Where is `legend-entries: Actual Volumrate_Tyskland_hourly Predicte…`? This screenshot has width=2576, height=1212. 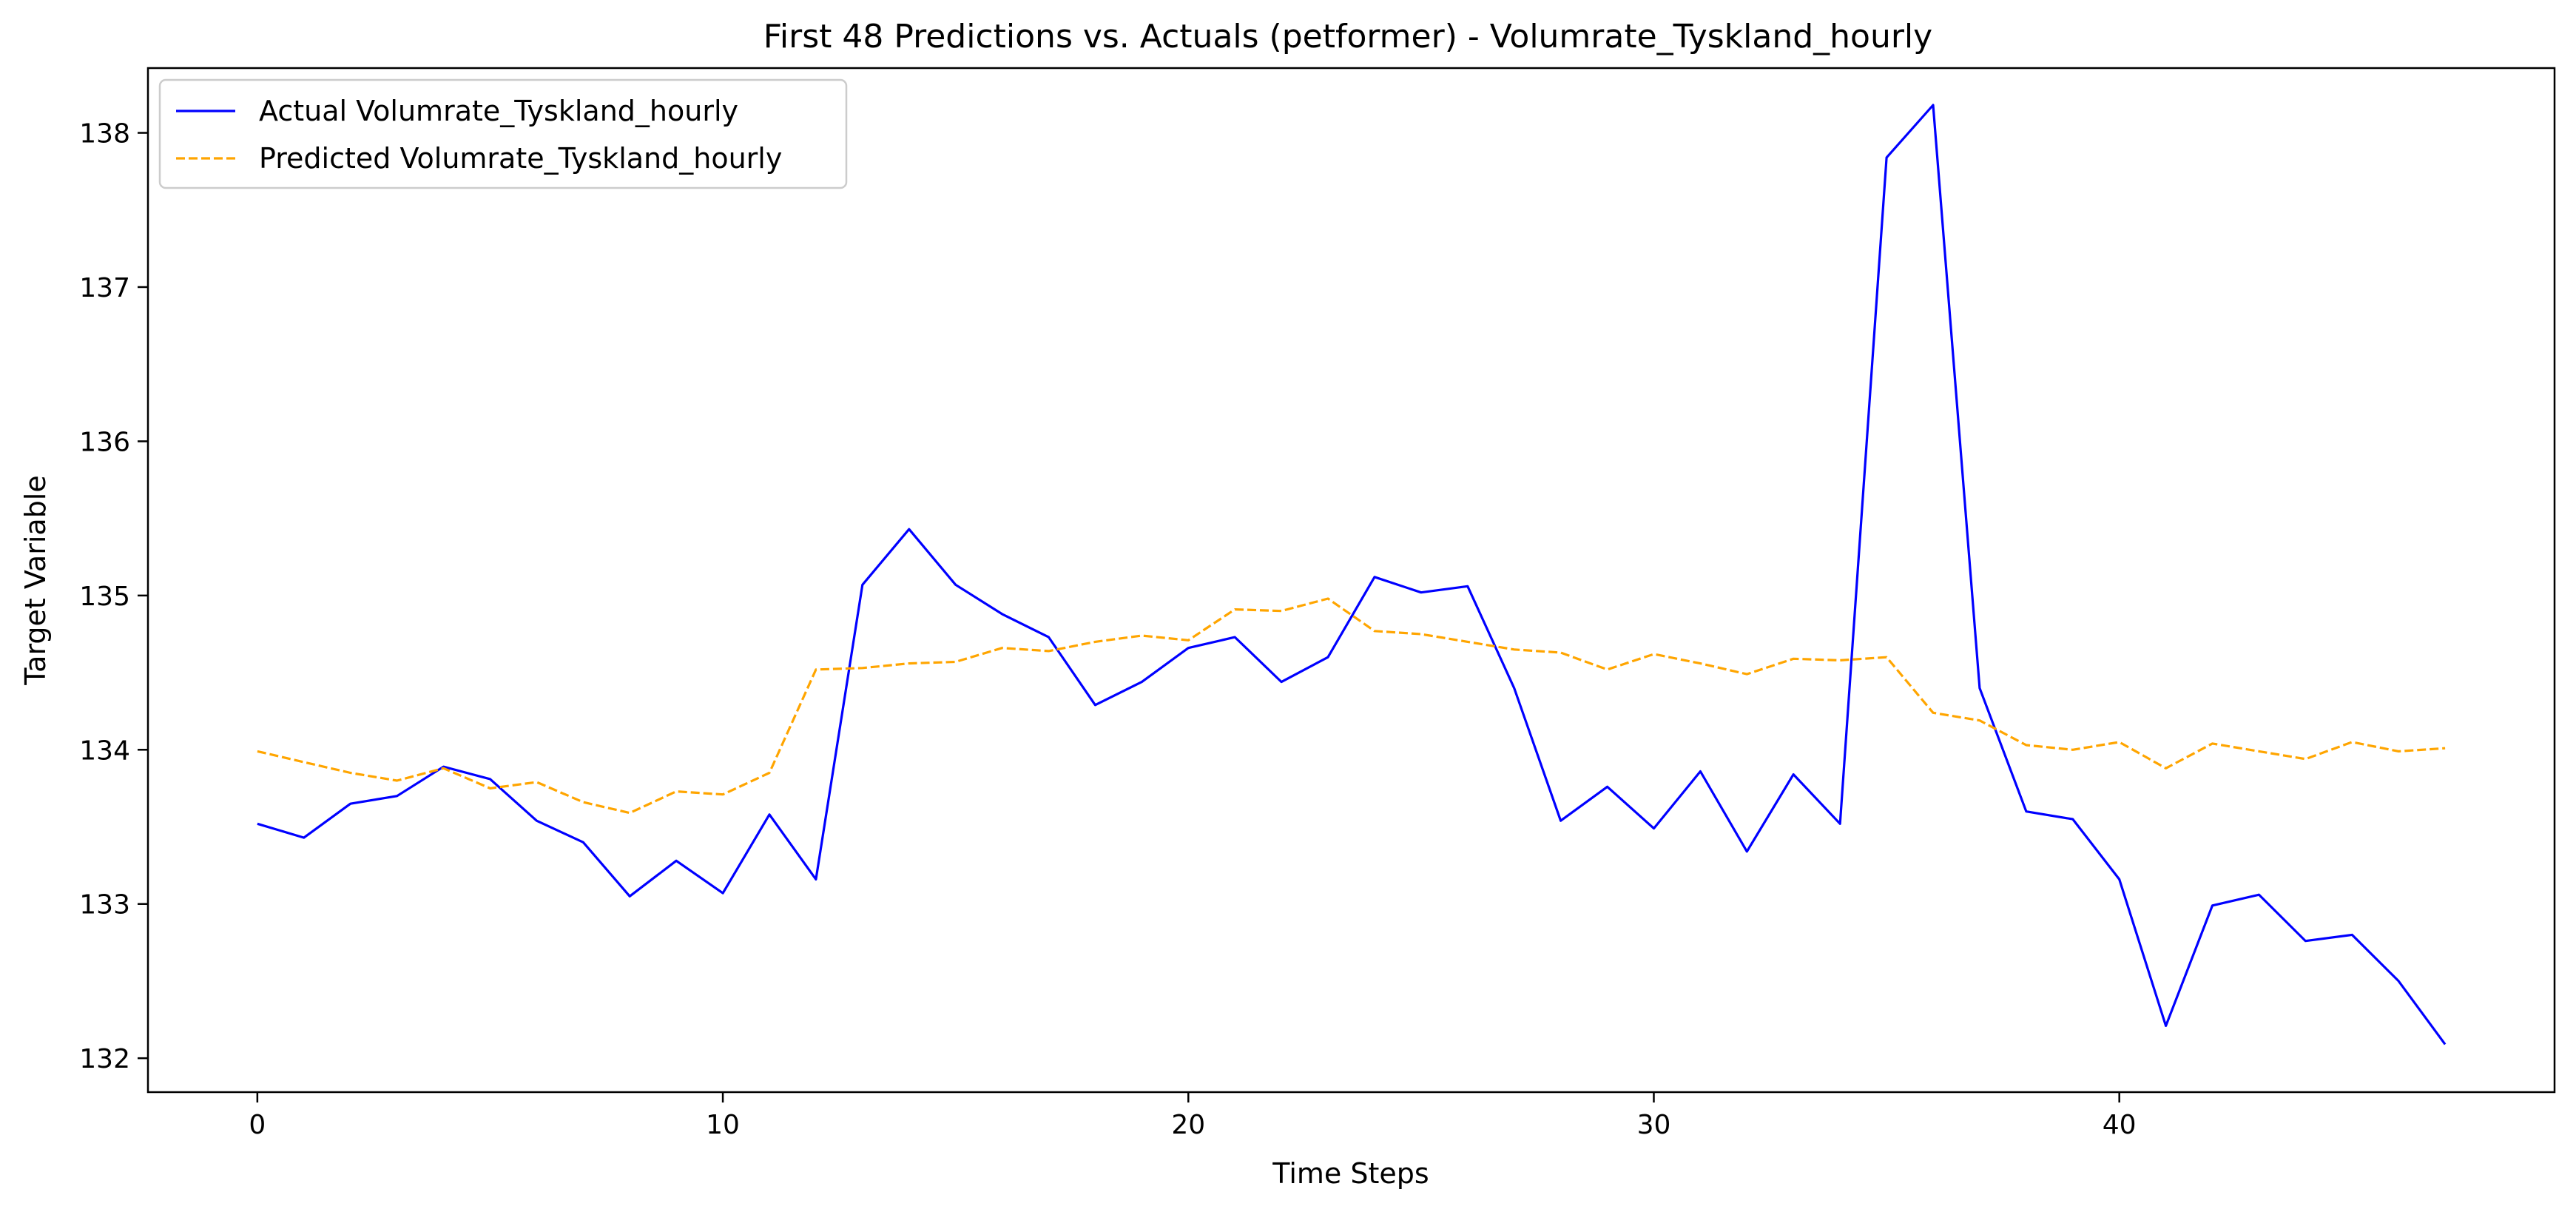
legend-entries: Actual Volumrate_Tyskland_hourly Predicte… is located at coordinates (479, 135).